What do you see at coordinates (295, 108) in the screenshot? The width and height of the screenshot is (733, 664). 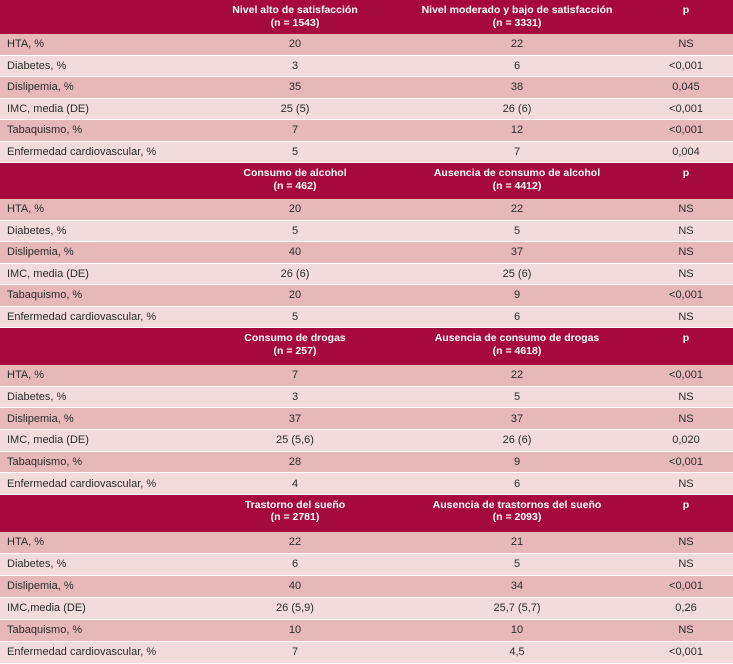 I see `group-value: 25 (5)` at bounding box center [295, 108].